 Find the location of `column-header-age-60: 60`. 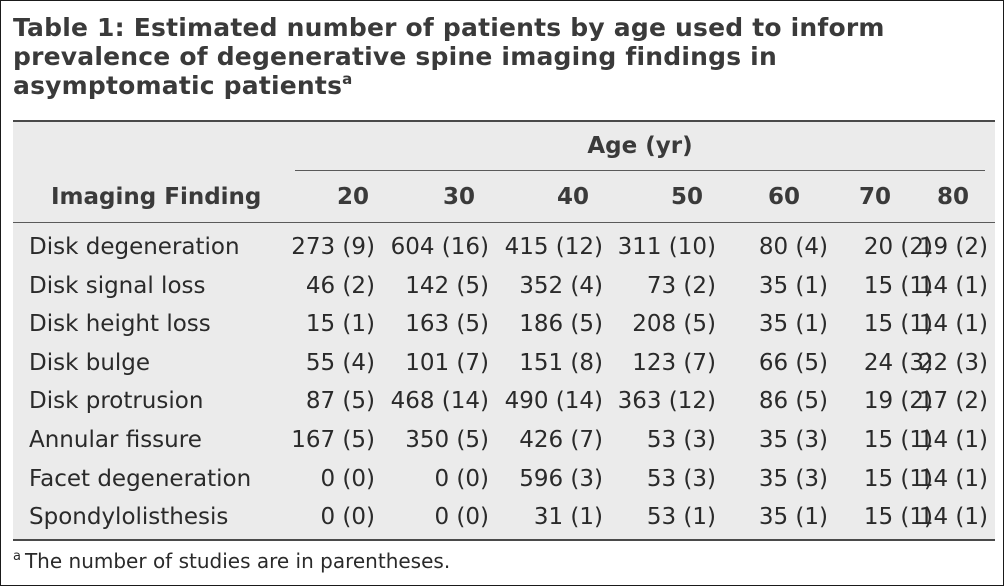

column-header-age-60: 60 is located at coordinates (783, 197).